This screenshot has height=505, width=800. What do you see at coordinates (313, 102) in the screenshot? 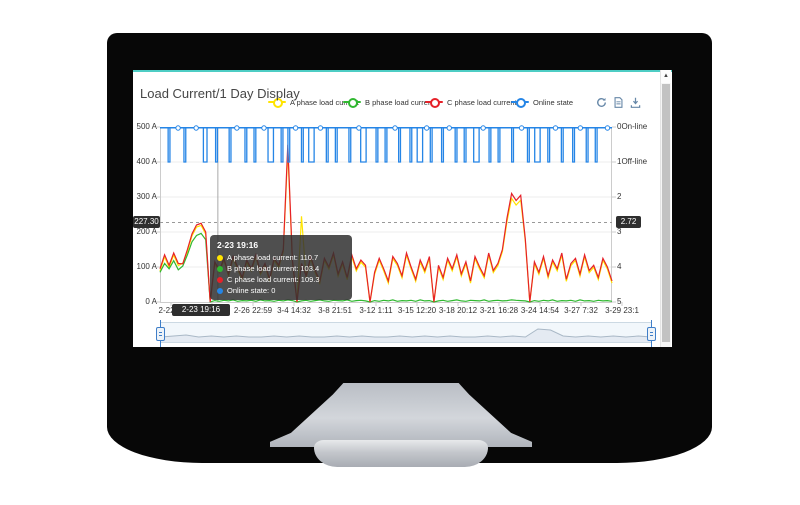
I see `legend-item: A phase load current` at bounding box center [313, 102].